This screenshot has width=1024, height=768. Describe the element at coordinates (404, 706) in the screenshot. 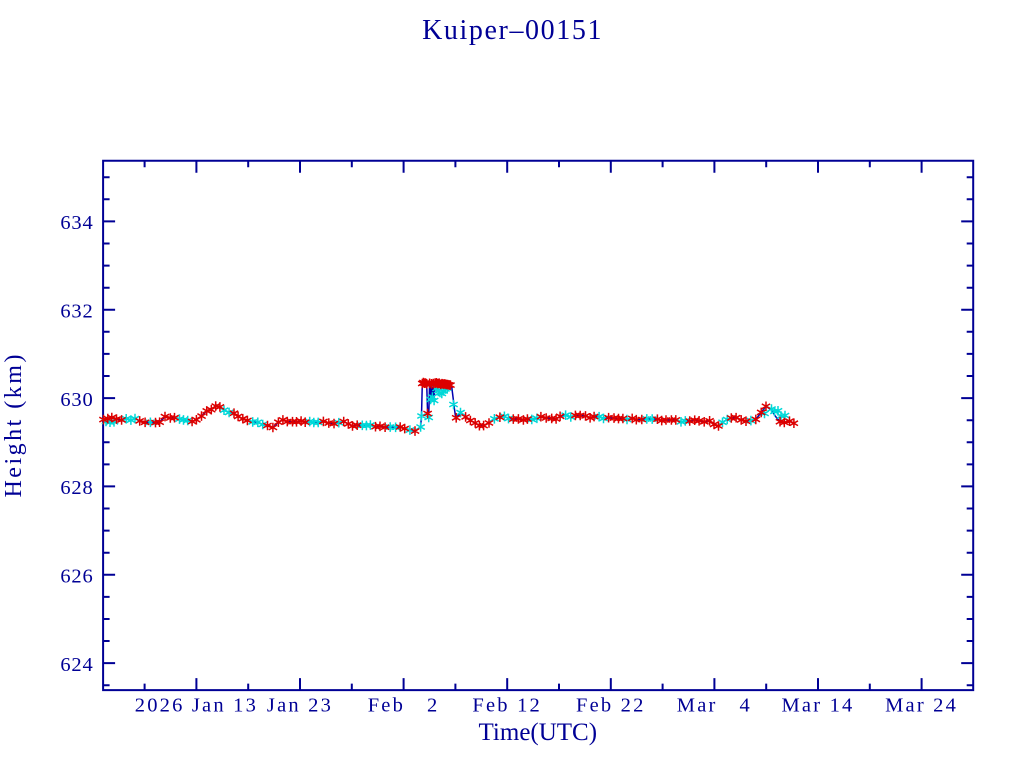

I see `svg-text: Feb 2` at that location.